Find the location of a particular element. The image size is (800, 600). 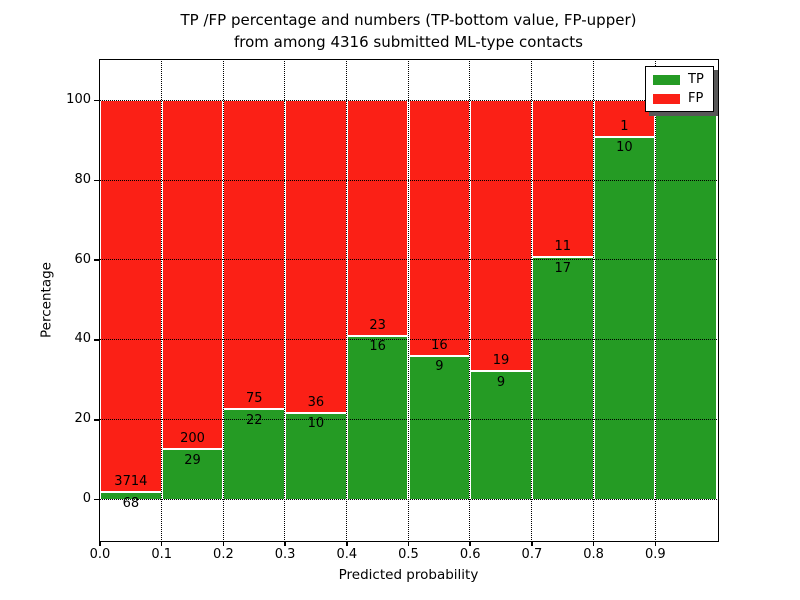

y-tick-label: 100 is located at coordinates (78, 99).